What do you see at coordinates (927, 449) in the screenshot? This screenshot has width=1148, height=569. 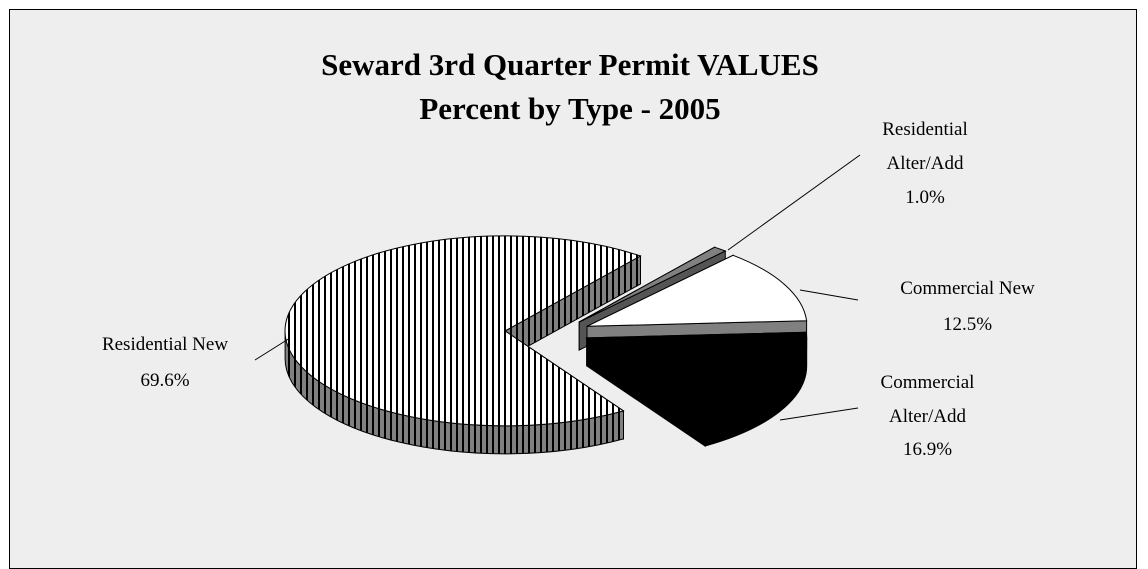 I see `slice-value-label: 16.9%` at bounding box center [927, 449].